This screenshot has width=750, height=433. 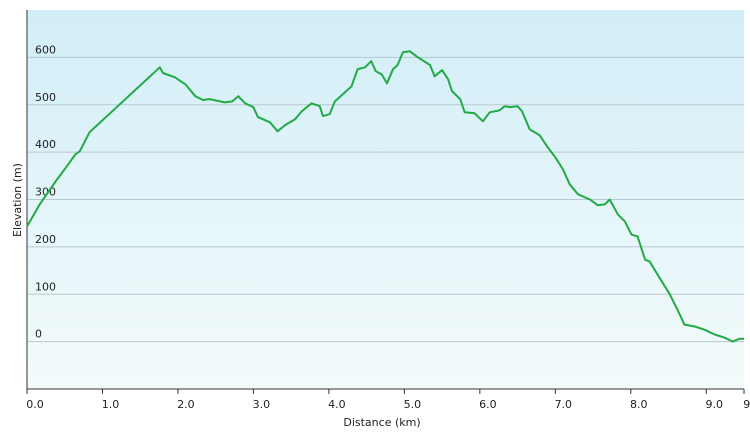 What do you see at coordinates (639, 404) in the screenshot?
I see `x-tick-label: 8.0` at bounding box center [639, 404].